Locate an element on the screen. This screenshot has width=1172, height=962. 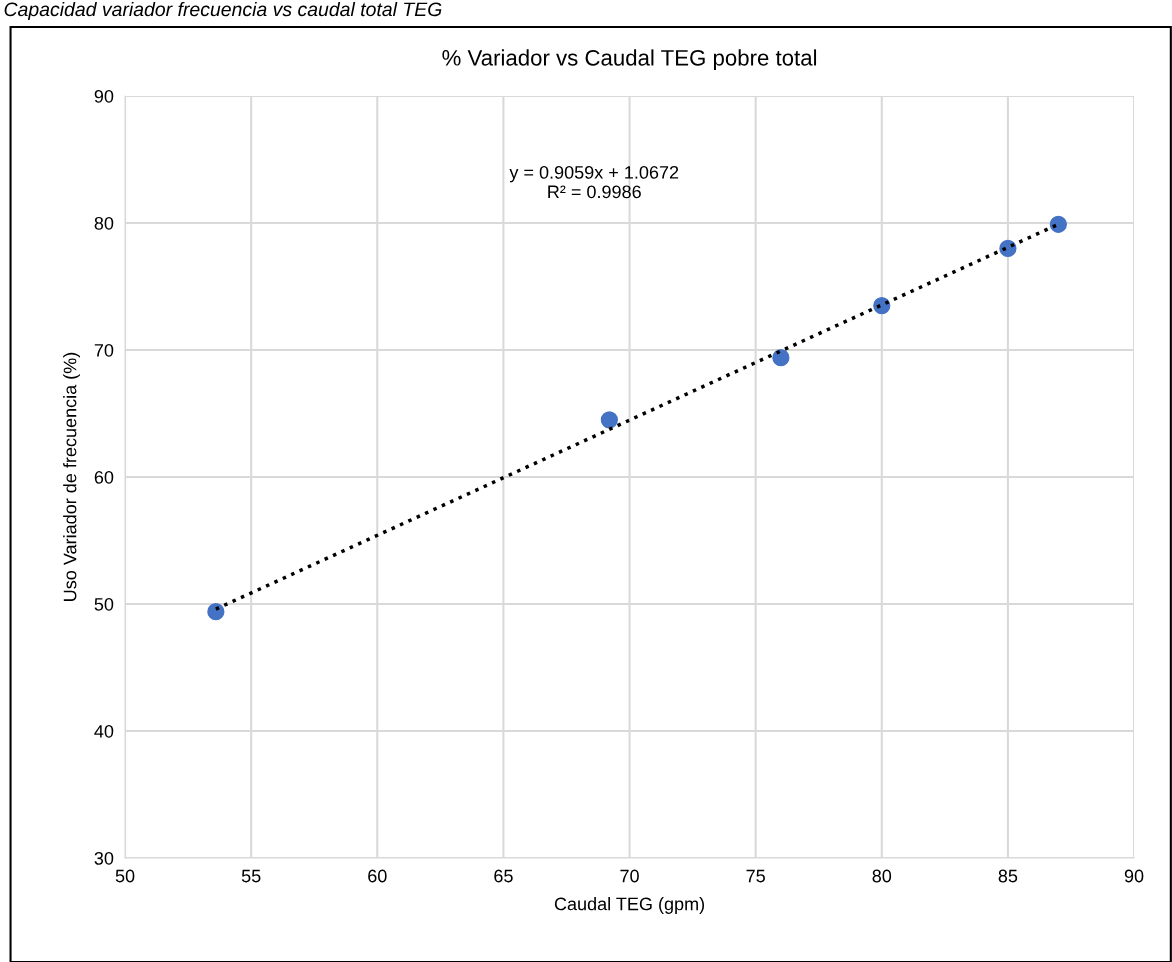
x-tick-label: 70 is located at coordinates (629, 876).